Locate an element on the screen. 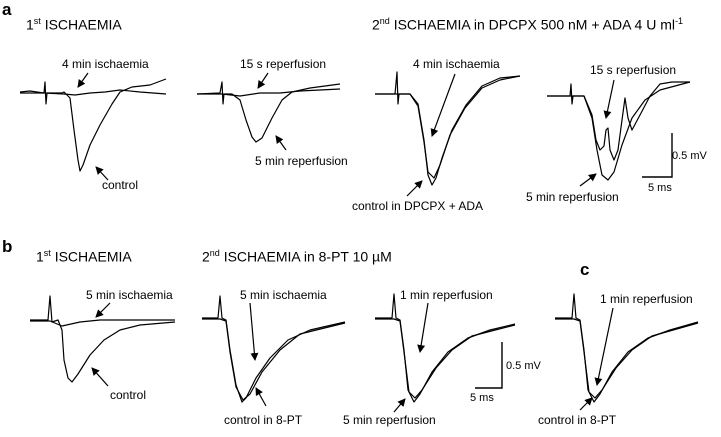 The width and height of the screenshot is (721, 437). panel-b-title-2: 2nd ISCHAEMIA in 8-PT 10 µM is located at coordinates (297, 256).